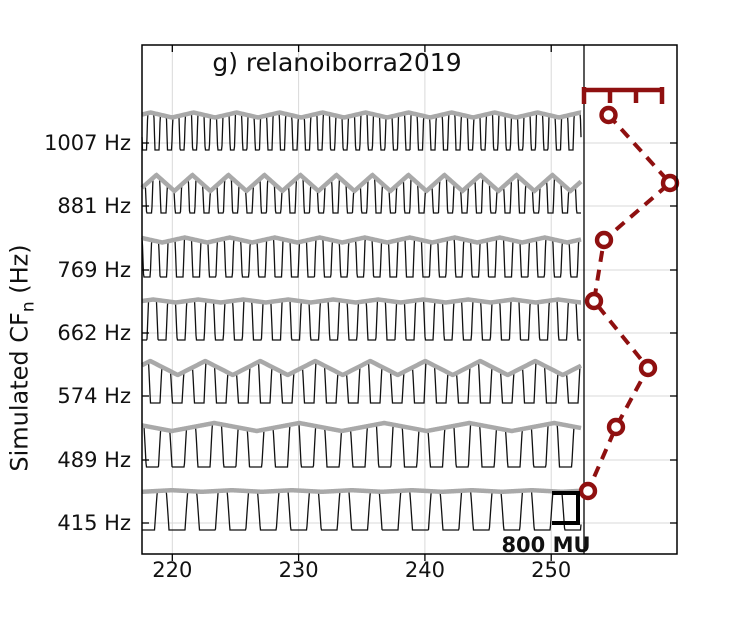 This screenshot has height=625, width=750. Describe the element at coordinates (551, 570) in the screenshot. I see `x-tick-label: 250` at that location.